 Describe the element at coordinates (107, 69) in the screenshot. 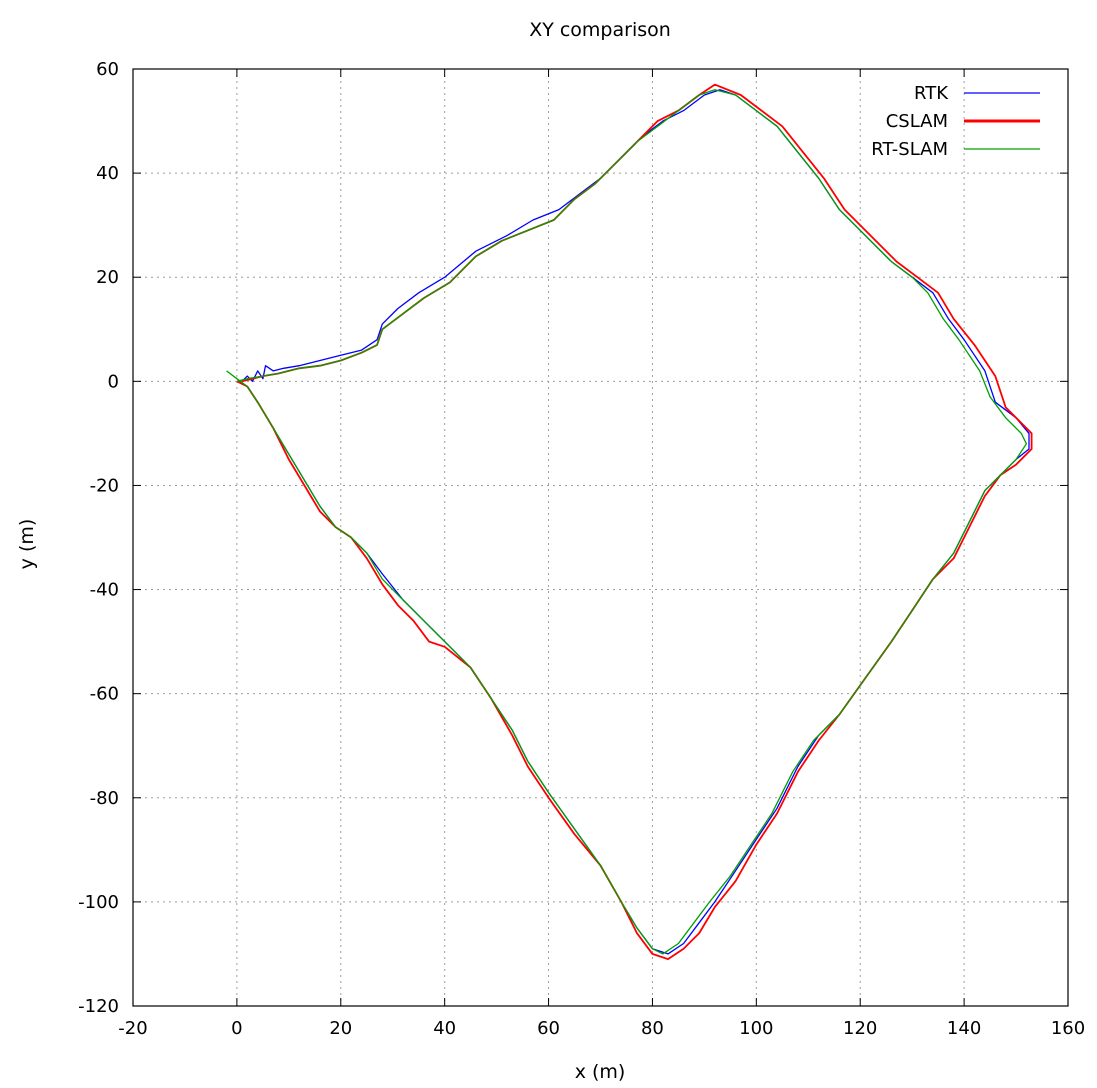

I see `y-tick-label: 60` at that location.